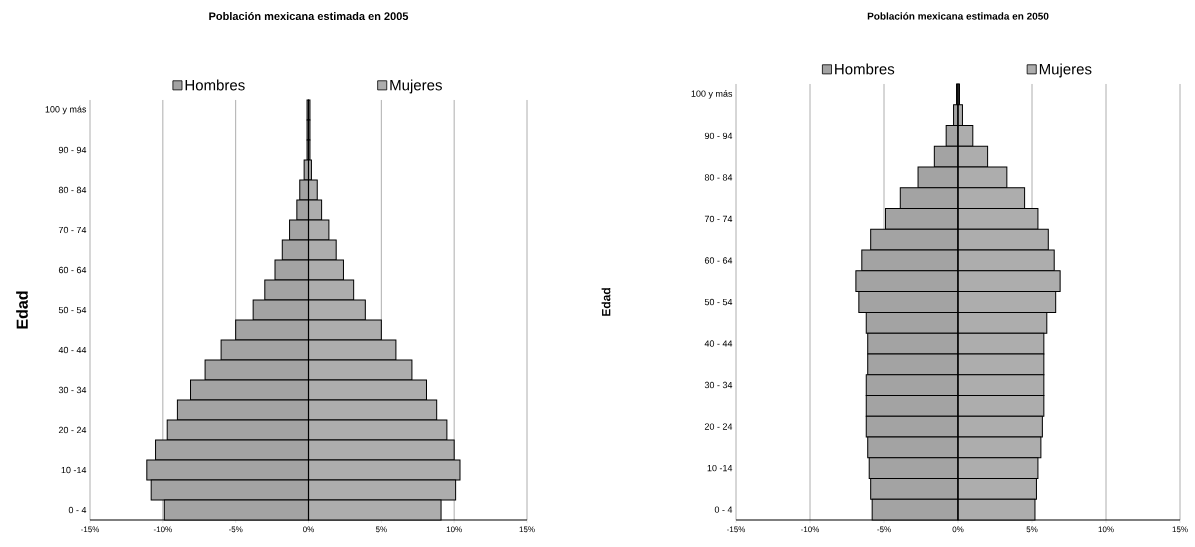 The height and width of the screenshot is (547, 1195). Describe the element at coordinates (309, 16) in the screenshot. I see `chart-title: Población mexicana estimada en 2005` at that location.